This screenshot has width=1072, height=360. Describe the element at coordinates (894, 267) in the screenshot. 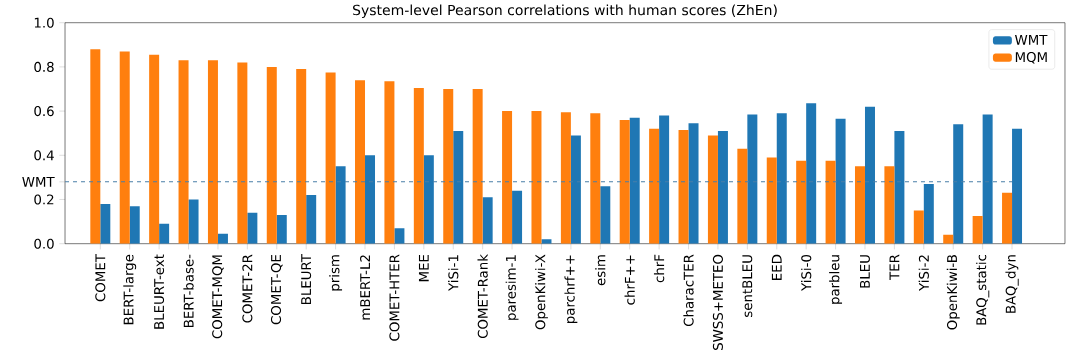

I see `x-tick-label: TER` at that location.